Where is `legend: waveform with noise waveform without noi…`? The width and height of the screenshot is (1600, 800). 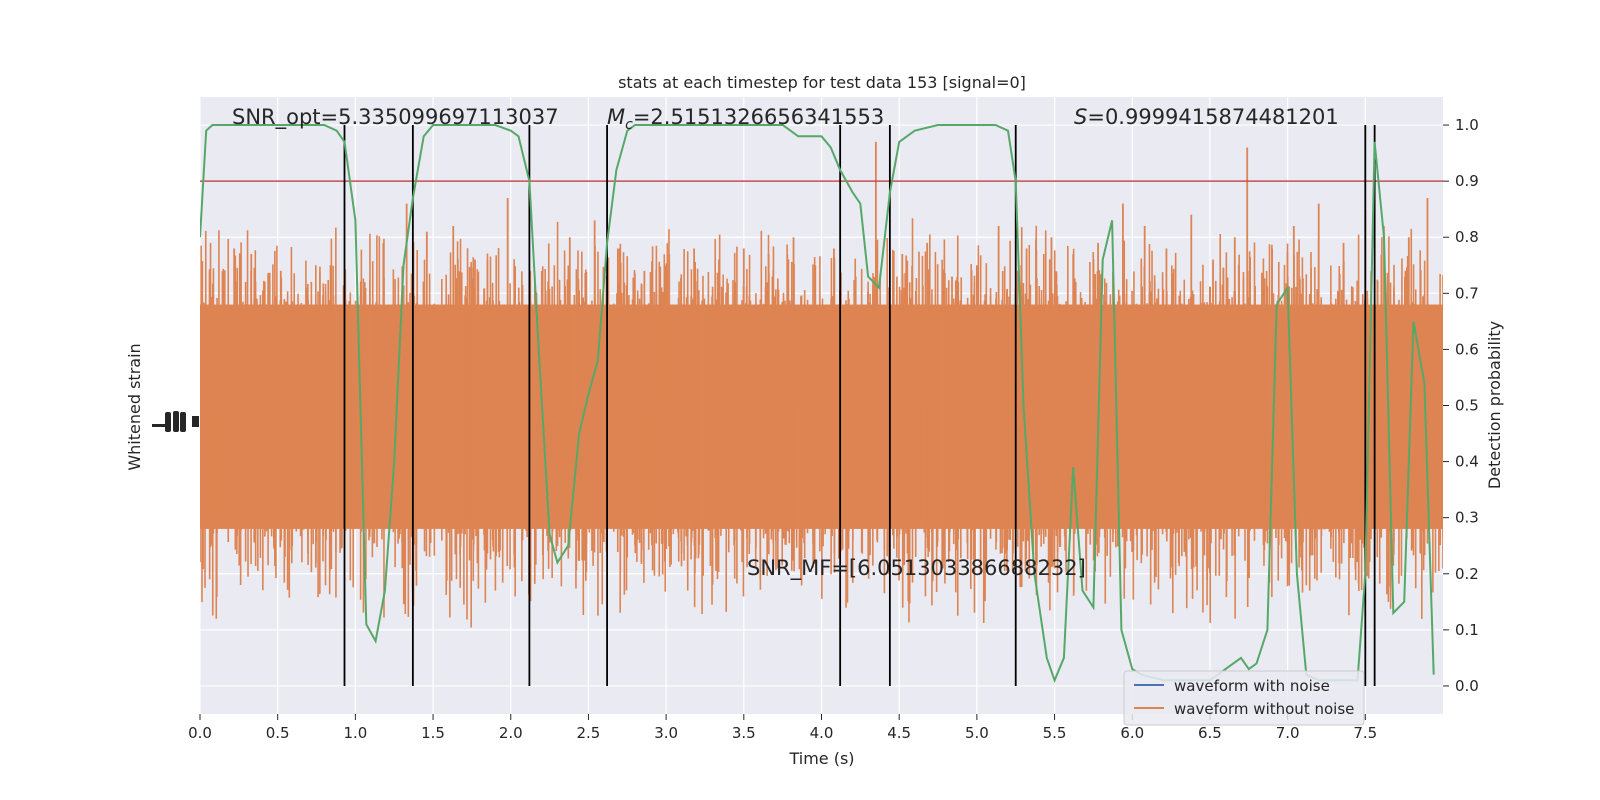
legend: waveform with noise waveform without noi… is located at coordinates (1244, 698).